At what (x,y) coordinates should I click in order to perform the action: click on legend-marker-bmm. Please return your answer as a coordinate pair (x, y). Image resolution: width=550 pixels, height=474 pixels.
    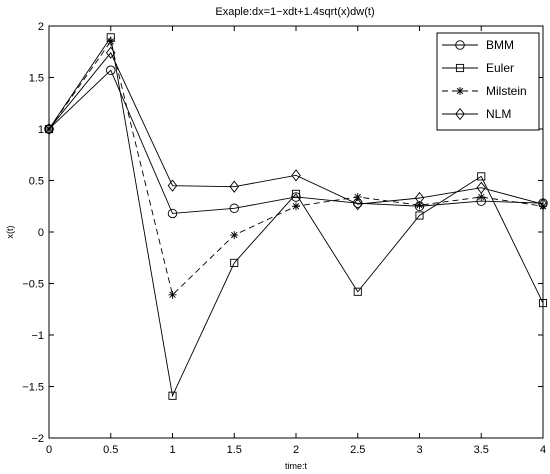
    Looking at the image, I should click on (460, 45).